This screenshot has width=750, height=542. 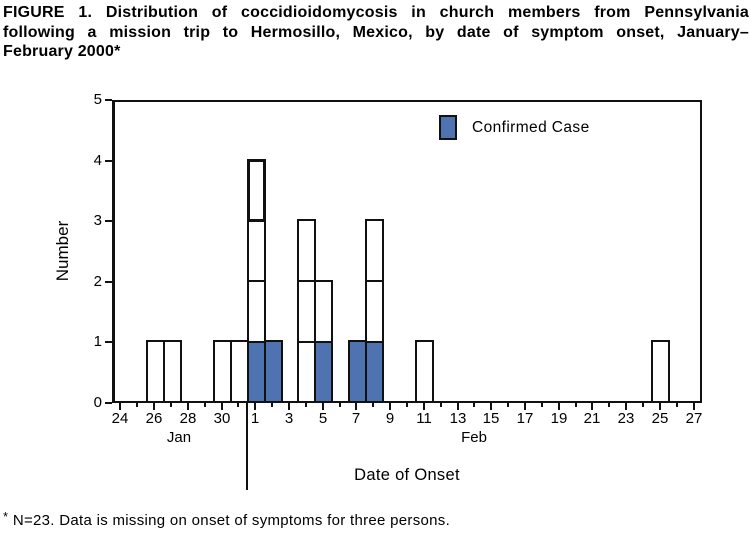 What do you see at coordinates (491, 418) in the screenshot?
I see `x-tick-label: 15` at bounding box center [491, 418].